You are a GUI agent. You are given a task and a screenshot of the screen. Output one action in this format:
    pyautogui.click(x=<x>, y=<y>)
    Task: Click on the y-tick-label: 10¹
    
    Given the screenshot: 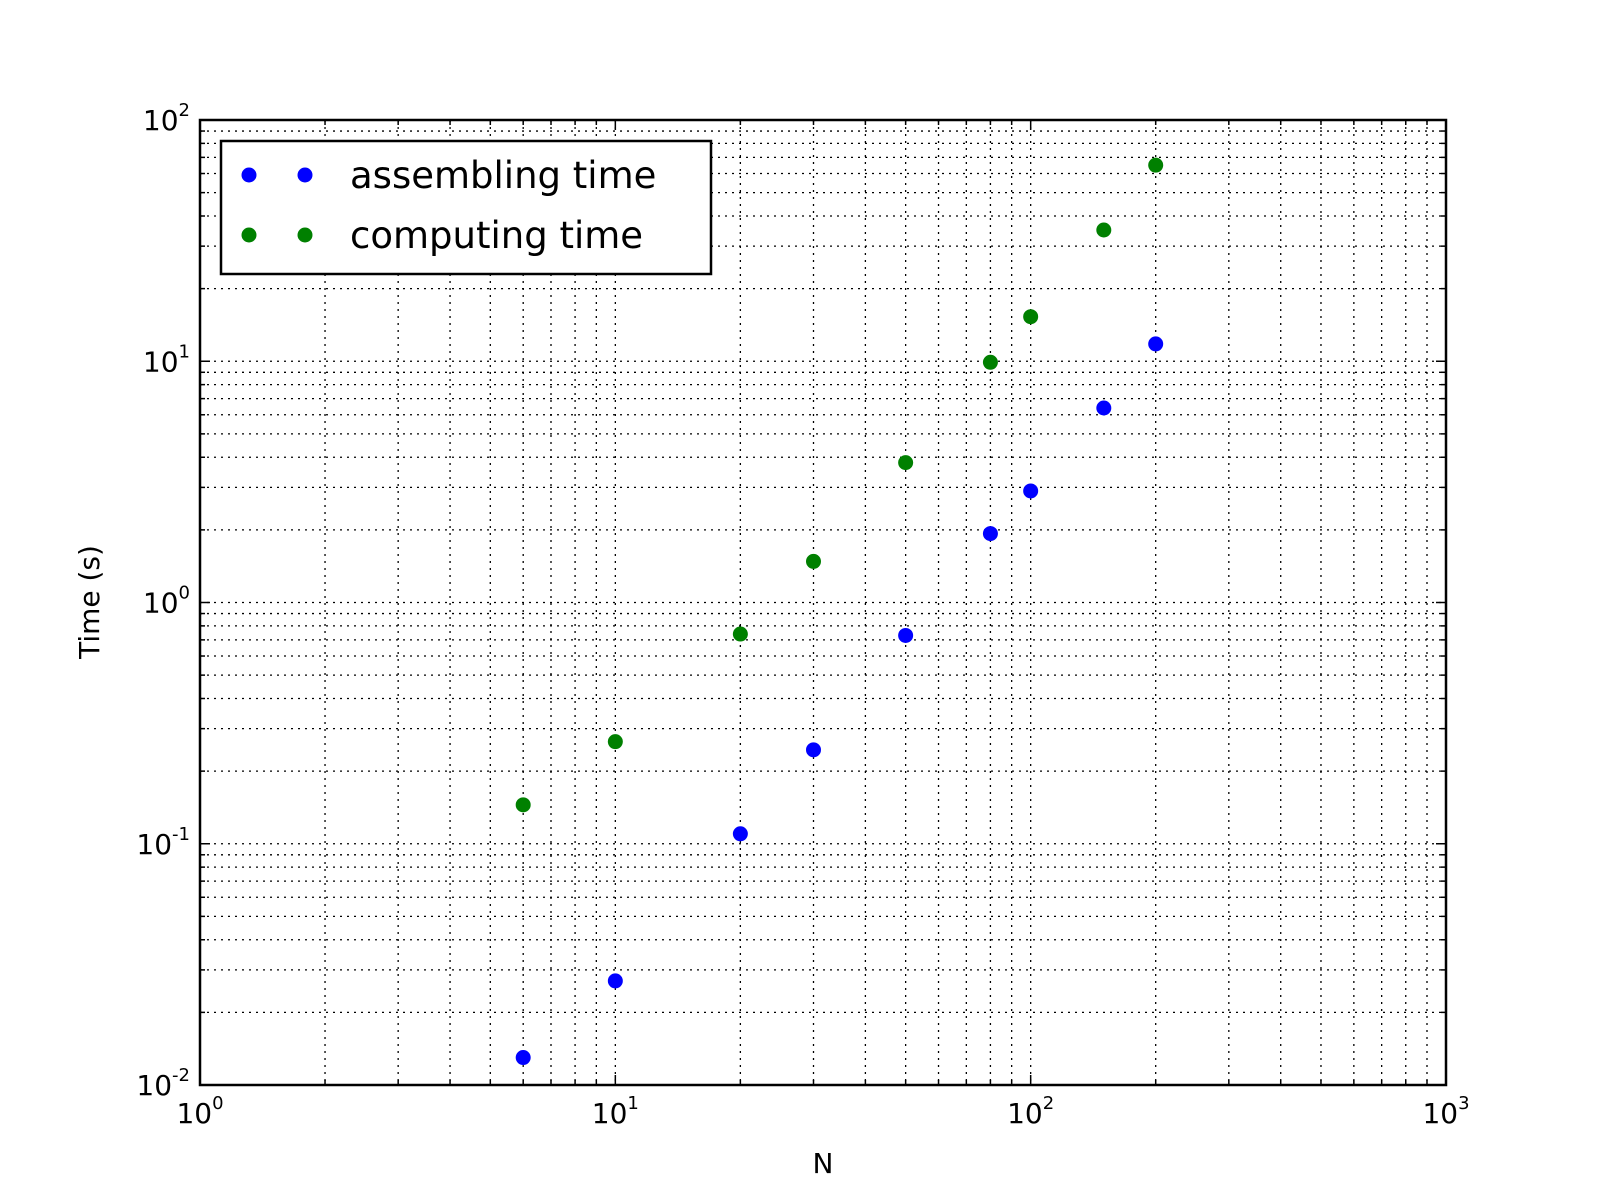 What is the action you would take?
    pyautogui.click(x=166, y=359)
    